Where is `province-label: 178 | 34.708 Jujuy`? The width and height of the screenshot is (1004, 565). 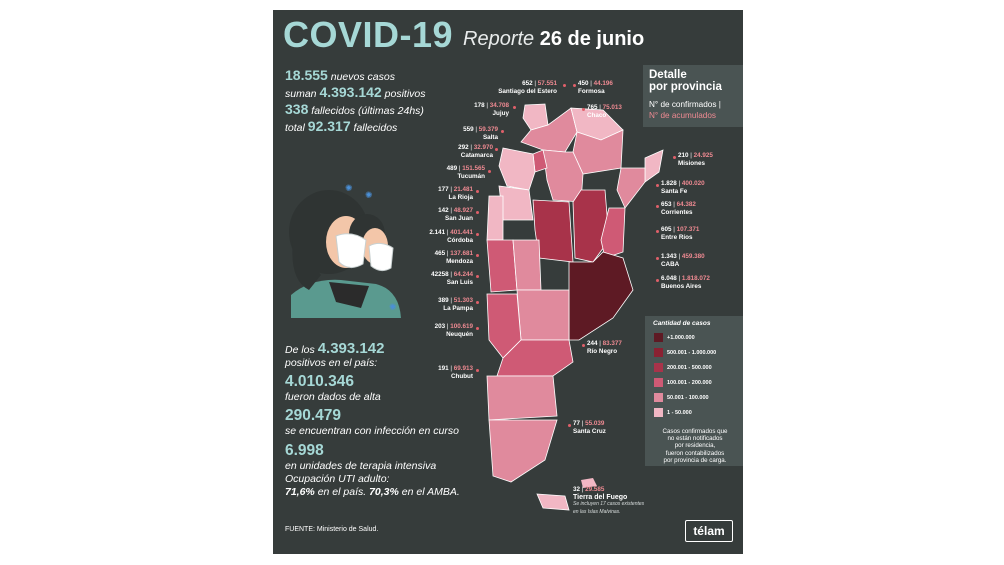 province-label: 178 | 34.708 Jujuy is located at coordinates (491, 109).